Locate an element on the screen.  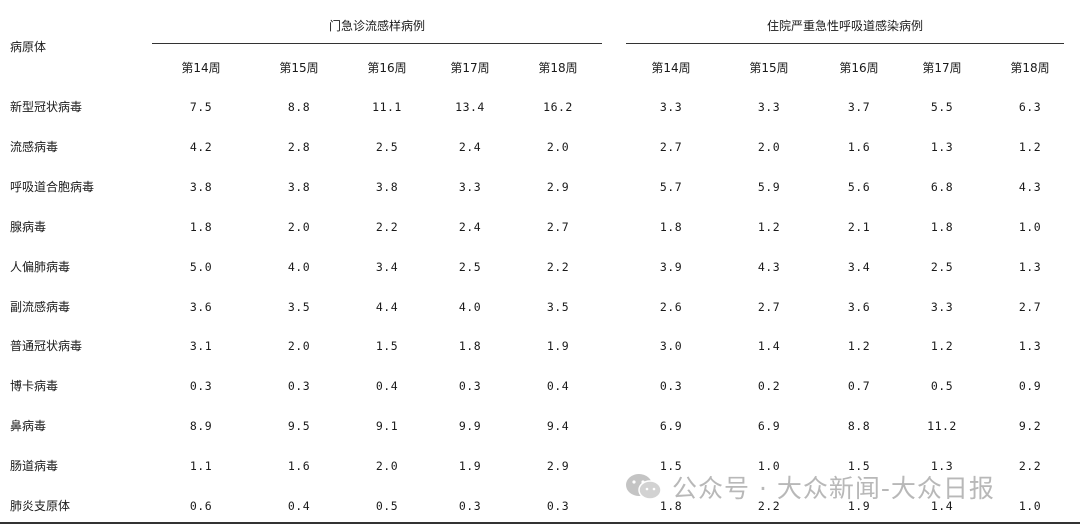
pathogen-name: 普通冠状病毒 is located at coordinates (46, 346).